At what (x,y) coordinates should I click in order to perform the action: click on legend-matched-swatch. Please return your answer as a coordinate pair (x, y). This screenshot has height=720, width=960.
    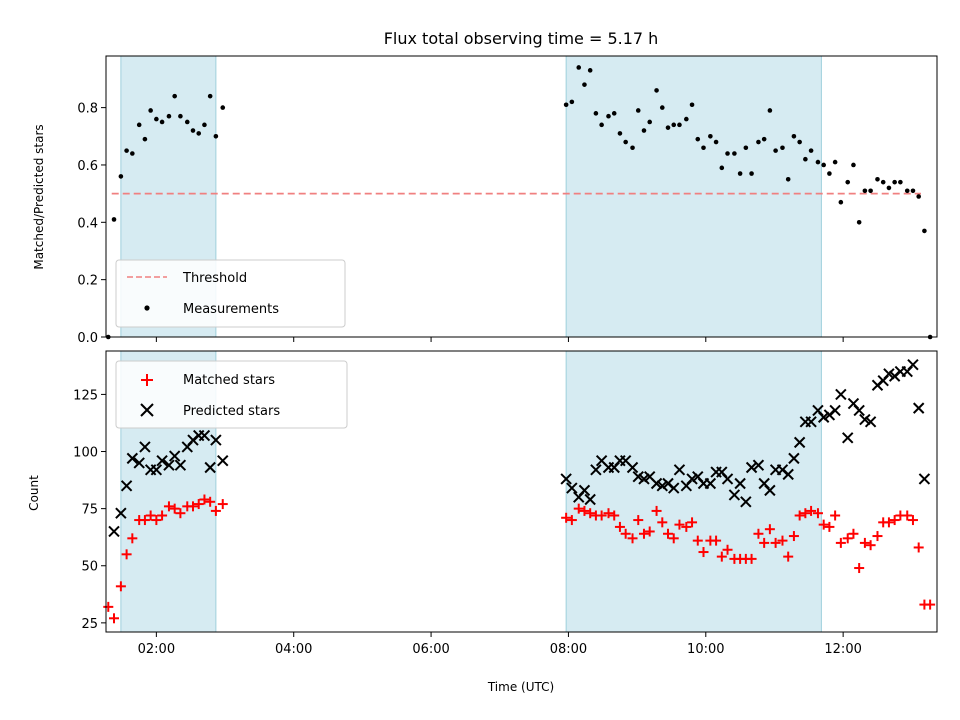
    Looking at the image, I should click on (147, 380).